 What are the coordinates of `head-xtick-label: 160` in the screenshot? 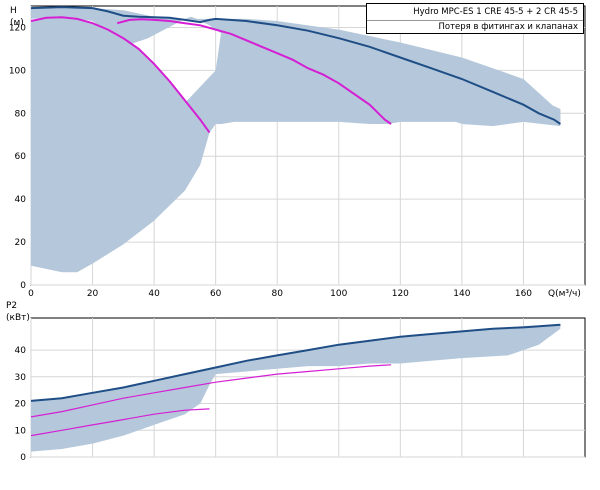 It's located at (523, 294).